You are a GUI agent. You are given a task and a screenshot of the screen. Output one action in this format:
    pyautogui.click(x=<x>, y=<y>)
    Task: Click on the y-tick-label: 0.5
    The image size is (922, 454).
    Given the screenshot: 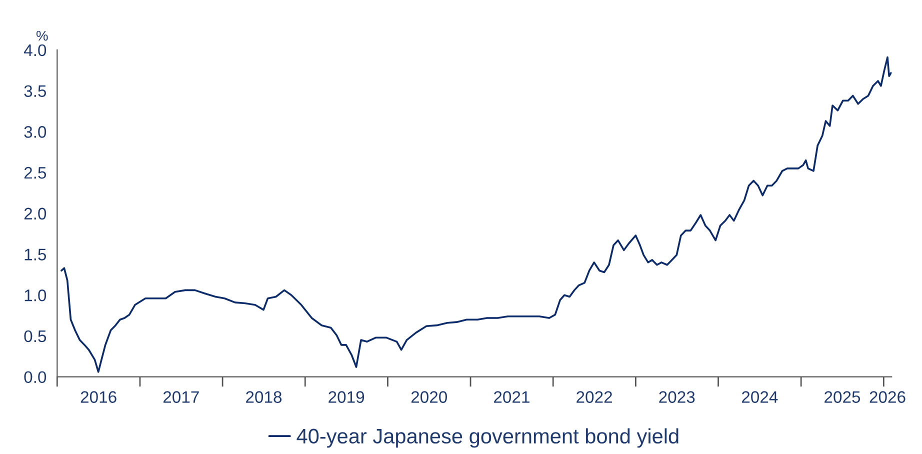 What is the action you would take?
    pyautogui.click(x=35, y=336)
    